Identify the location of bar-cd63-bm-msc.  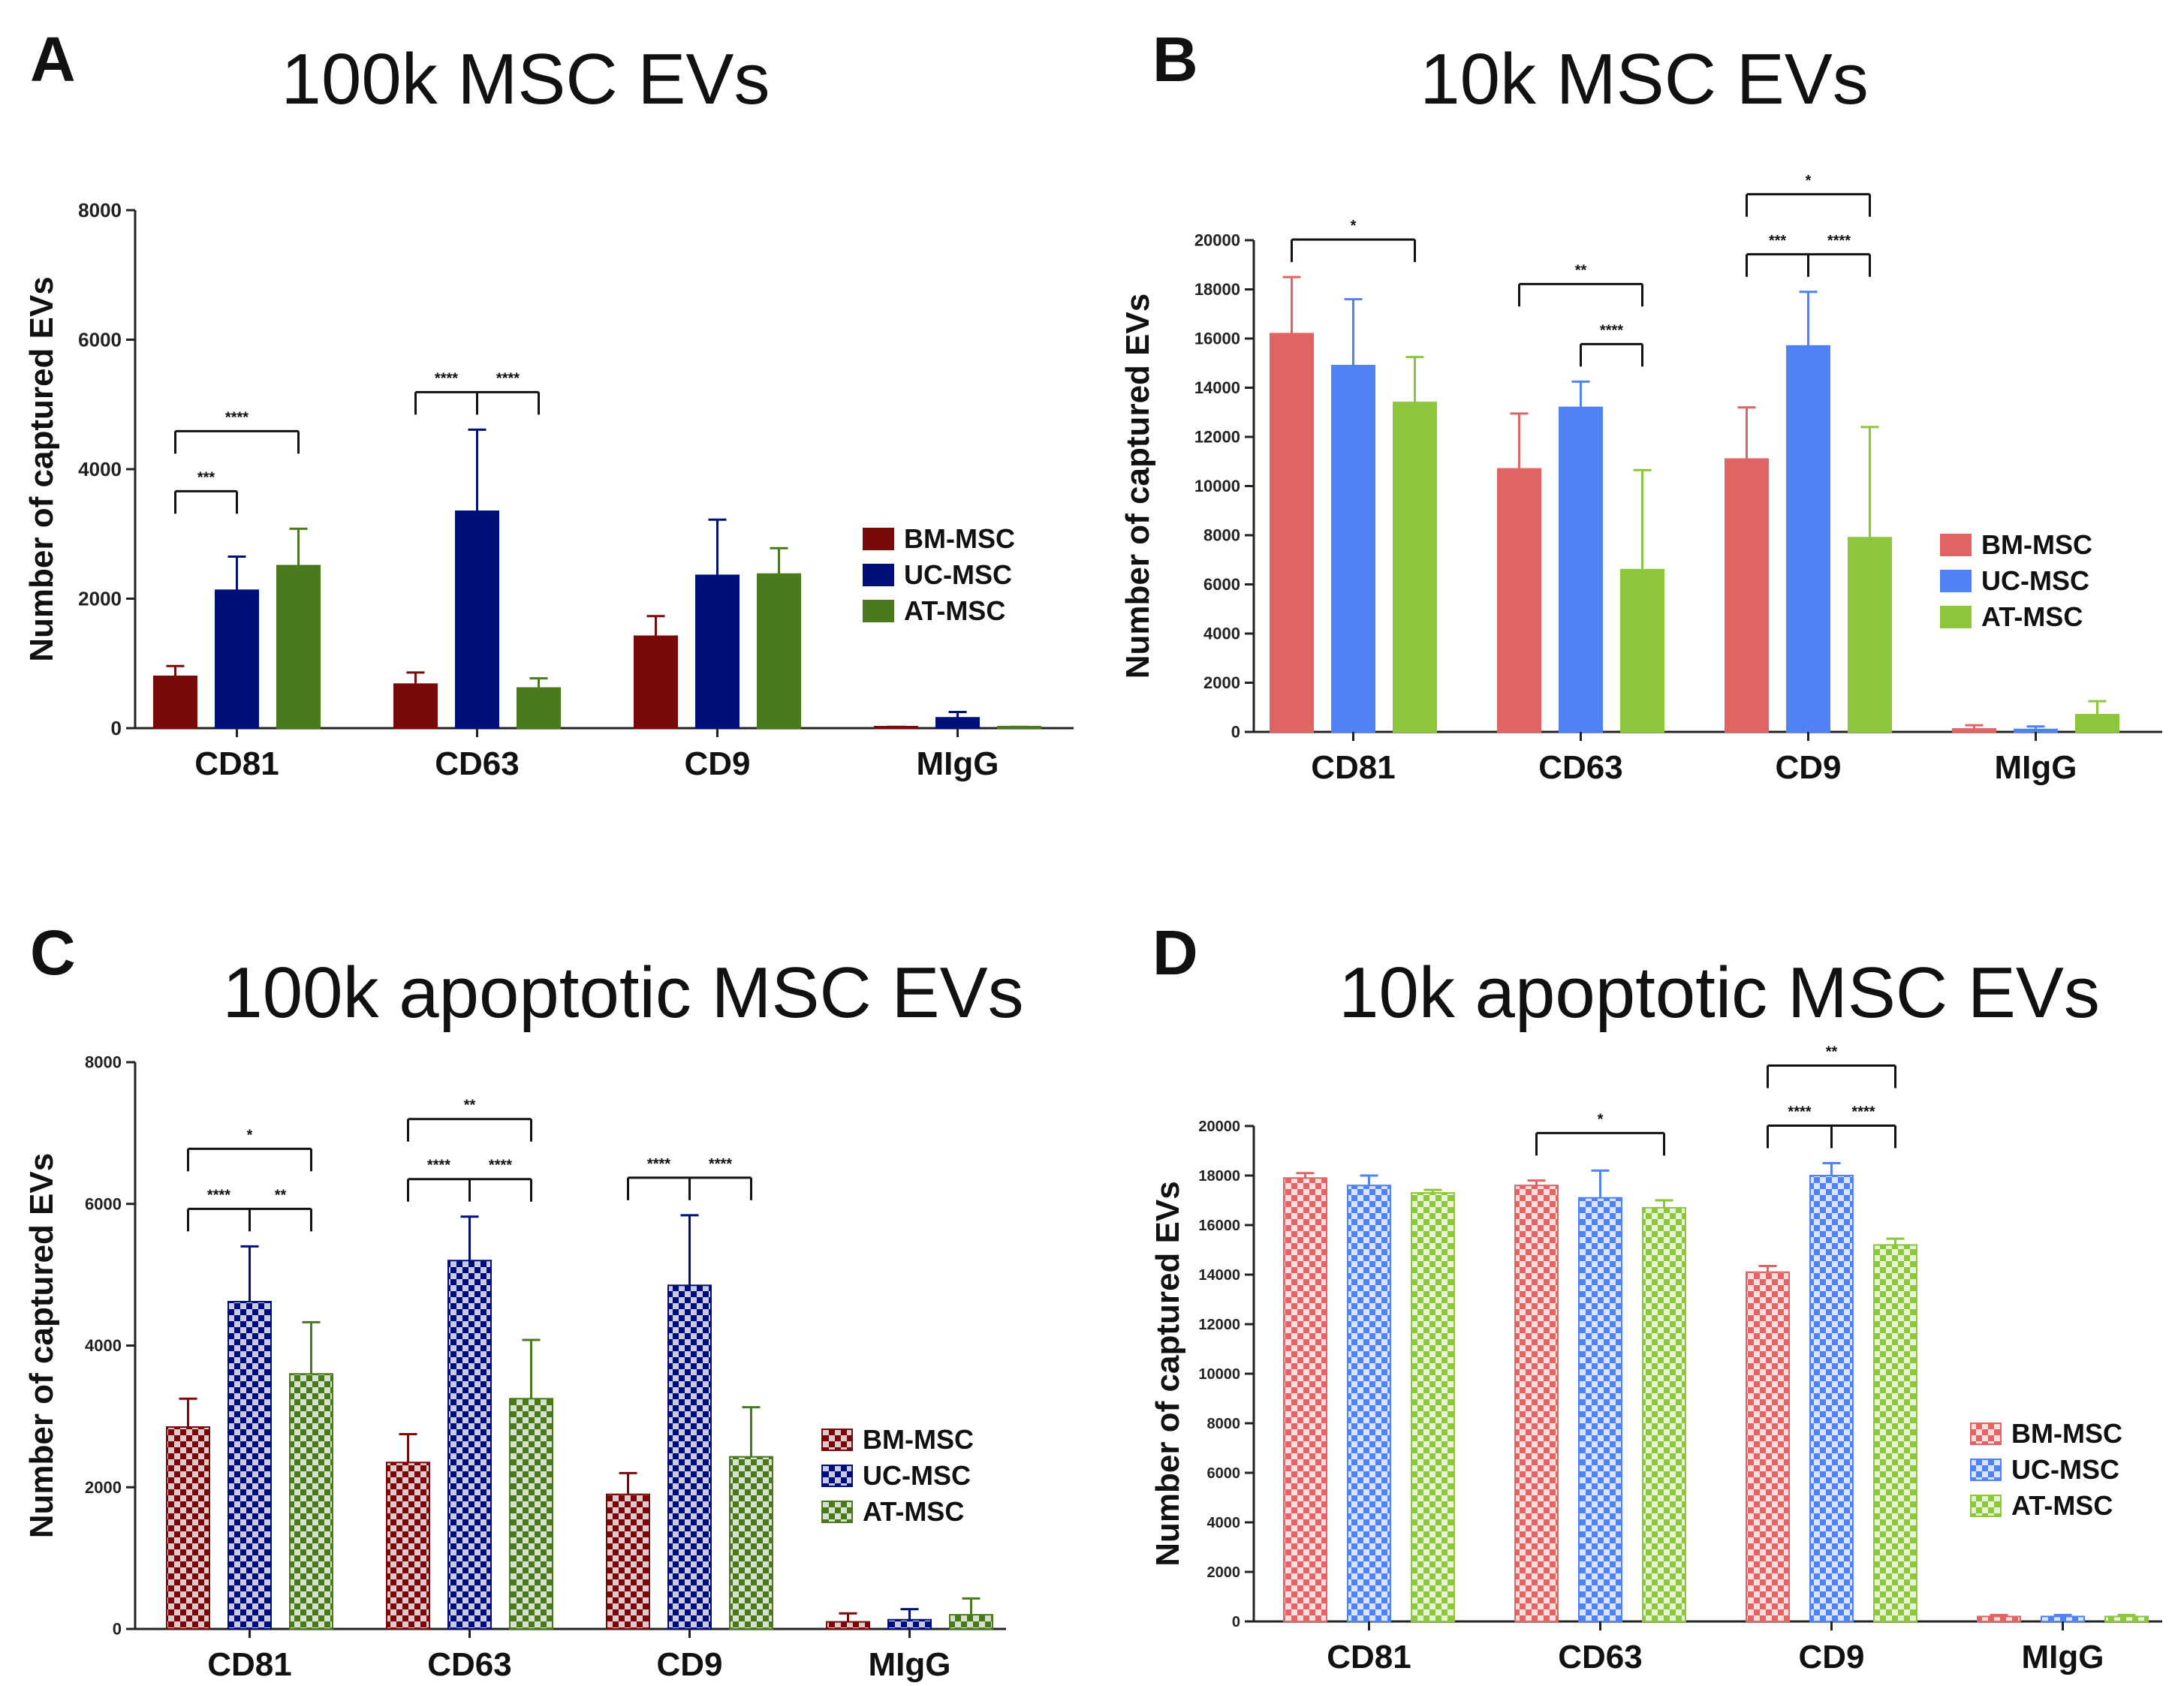
(1519, 600).